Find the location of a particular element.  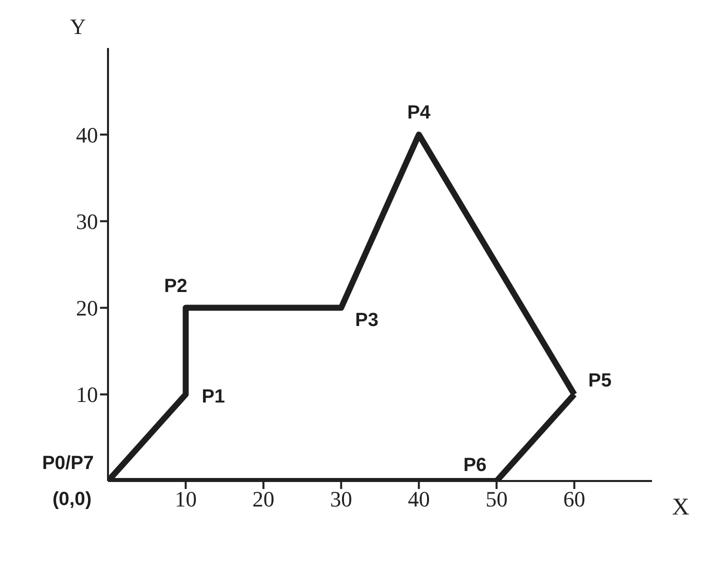

x-tick-label: 30 is located at coordinates (341, 499).